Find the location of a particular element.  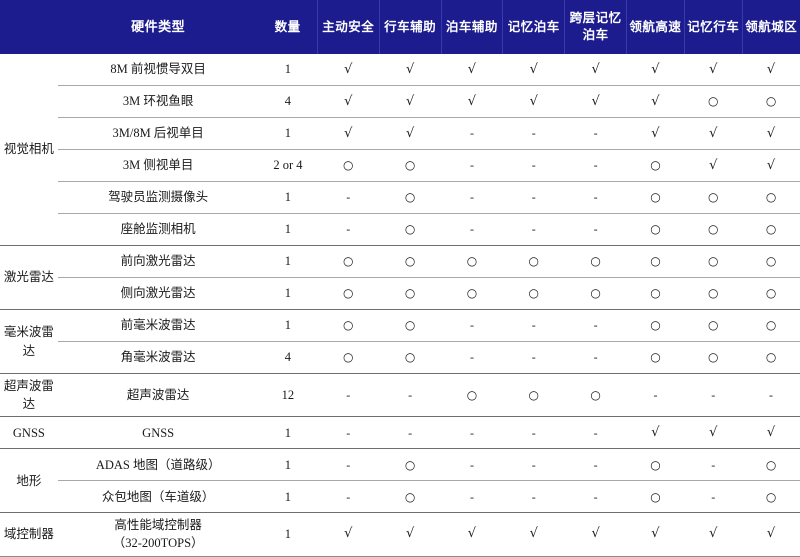

table-row: 侧向激光雷达 1 ○ ○ ○ ○ ○ ○ ○ ○ is located at coordinates (400, 293).